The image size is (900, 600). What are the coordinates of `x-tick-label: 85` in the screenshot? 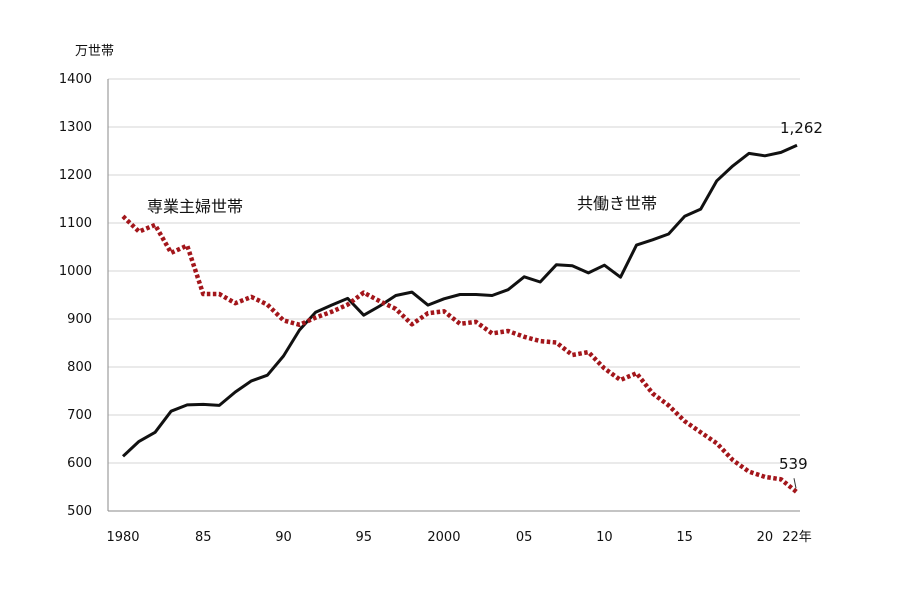 It's located at (203, 537).